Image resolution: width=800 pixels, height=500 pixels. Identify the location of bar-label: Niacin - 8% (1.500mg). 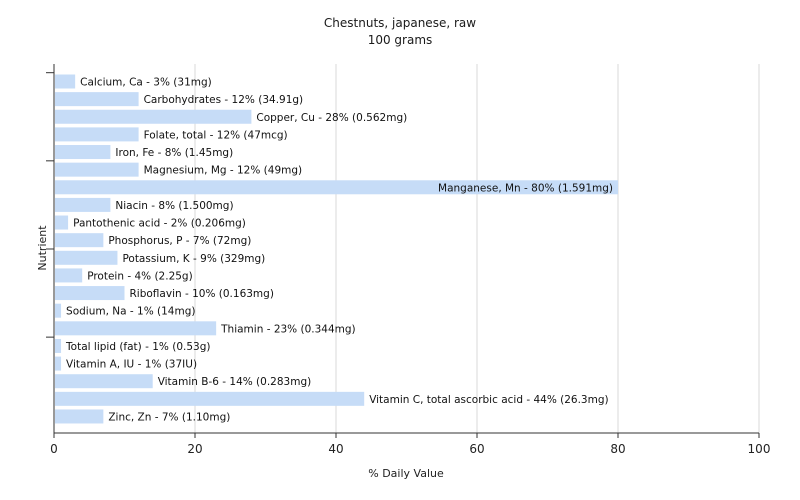
(174, 206).